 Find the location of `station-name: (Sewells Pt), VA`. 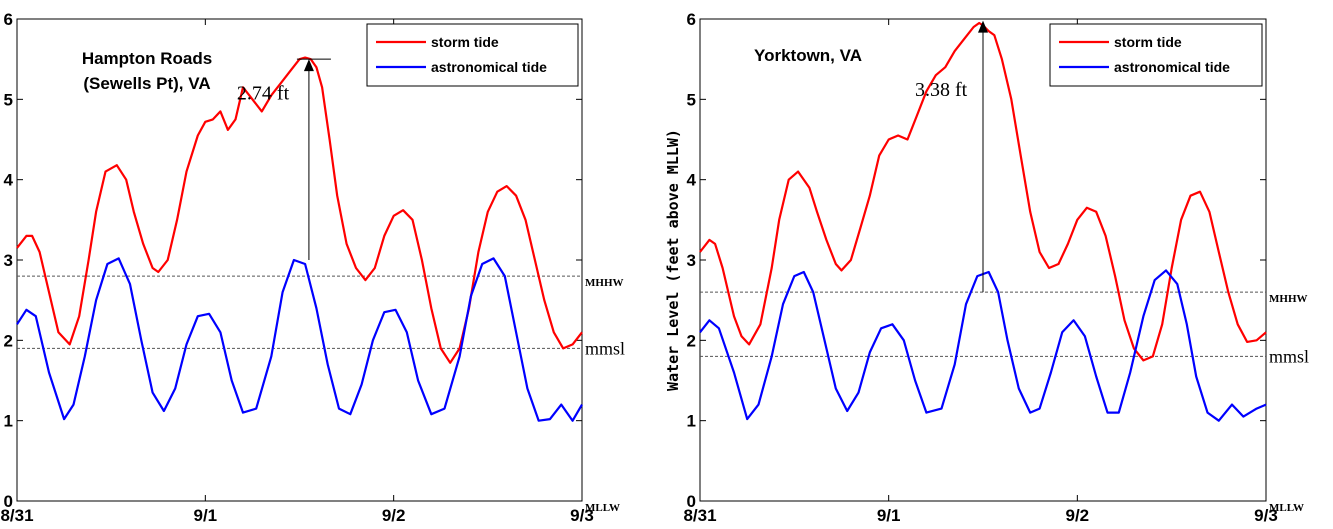

station-name: (Sewells Pt), VA is located at coordinates (146, 83).